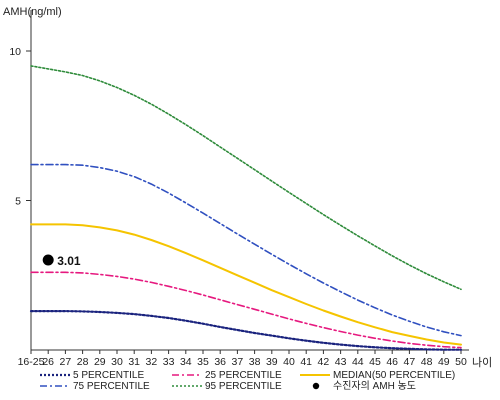 Image resolution: width=500 pixels, height=400 pixels. I want to click on x-tick-label: 45, so click(375, 362).